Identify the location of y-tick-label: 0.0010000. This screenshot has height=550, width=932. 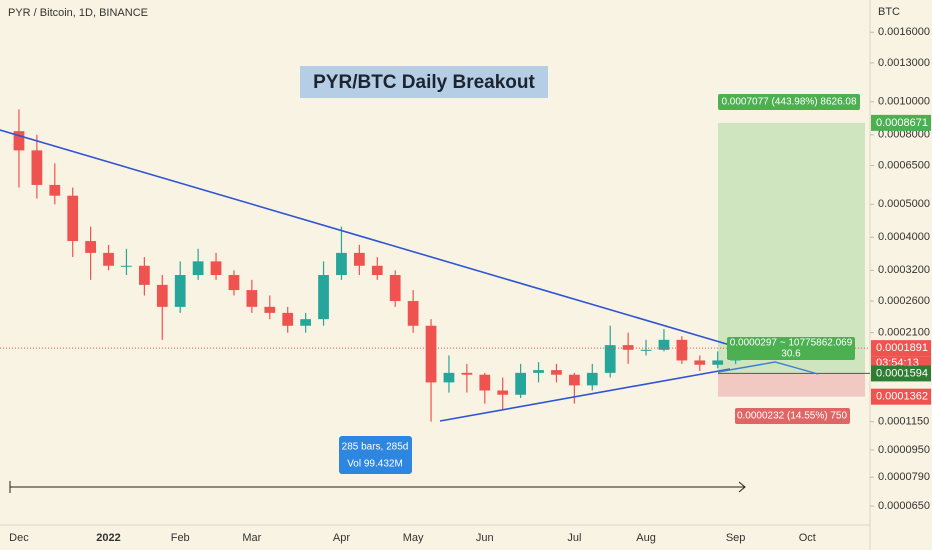
(904, 102).